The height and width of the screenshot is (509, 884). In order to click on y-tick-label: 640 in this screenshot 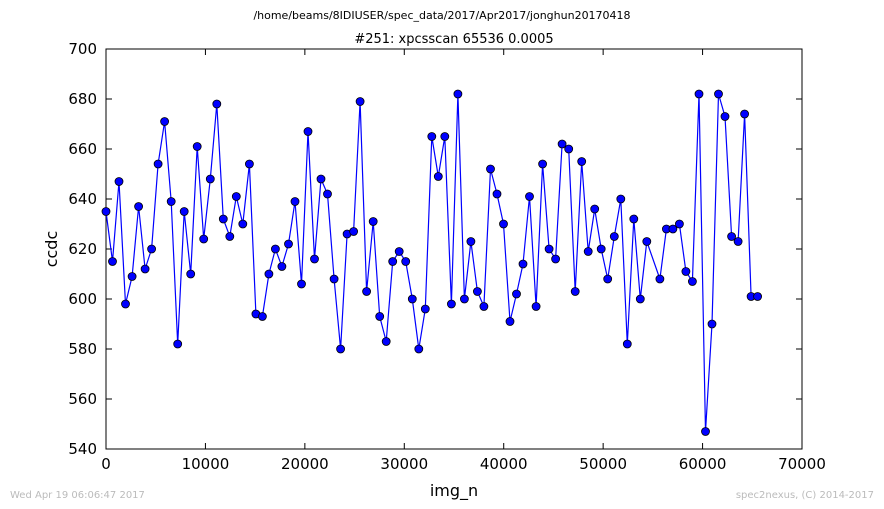, I will do `click(82, 199)`.